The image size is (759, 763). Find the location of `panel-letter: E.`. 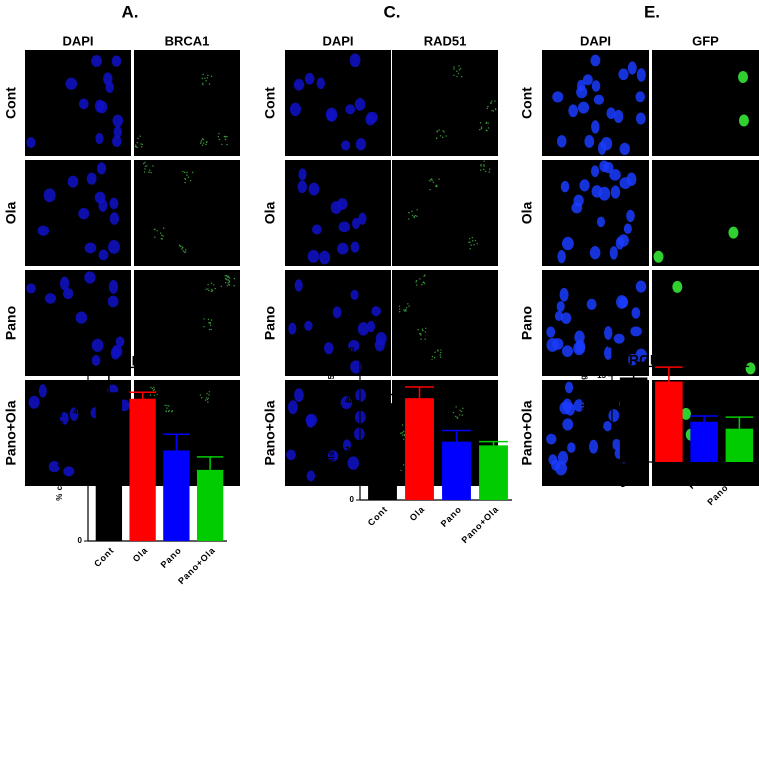

panel-letter: E. is located at coordinates (652, 11).